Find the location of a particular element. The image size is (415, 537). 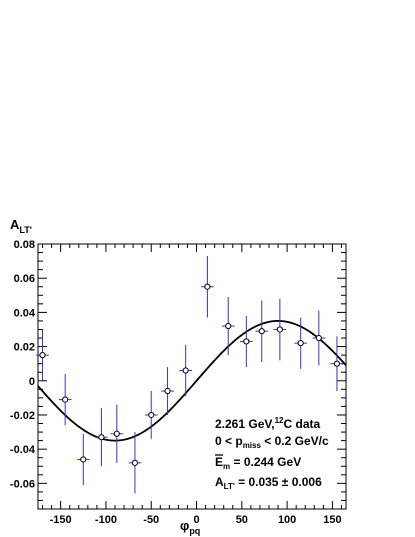

y-axis-title-main: A is located at coordinates (15, 224).